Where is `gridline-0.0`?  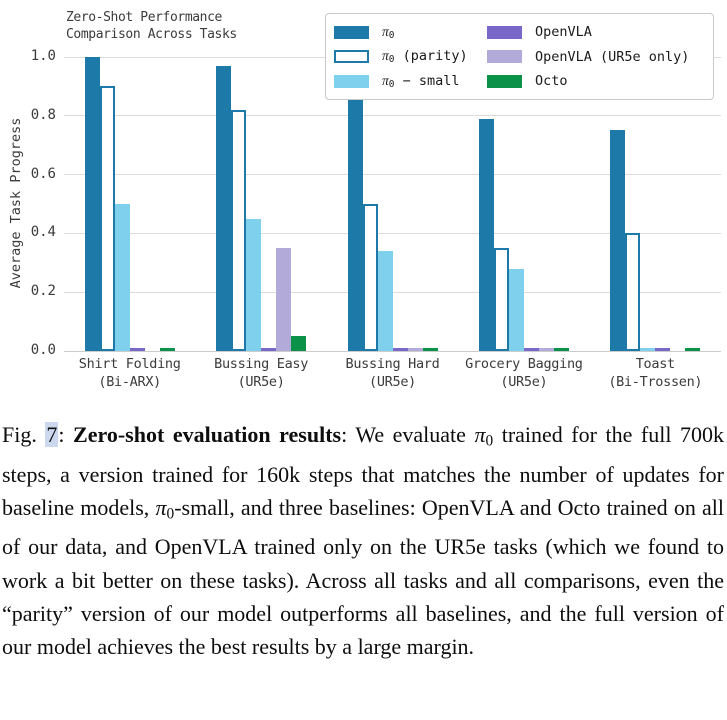
gridline-0.0 is located at coordinates (392, 351).